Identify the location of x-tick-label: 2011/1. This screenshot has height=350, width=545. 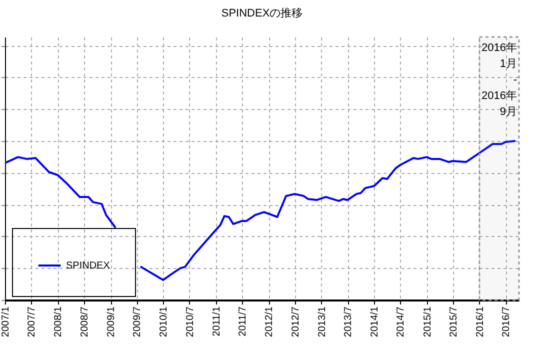
(216, 321).